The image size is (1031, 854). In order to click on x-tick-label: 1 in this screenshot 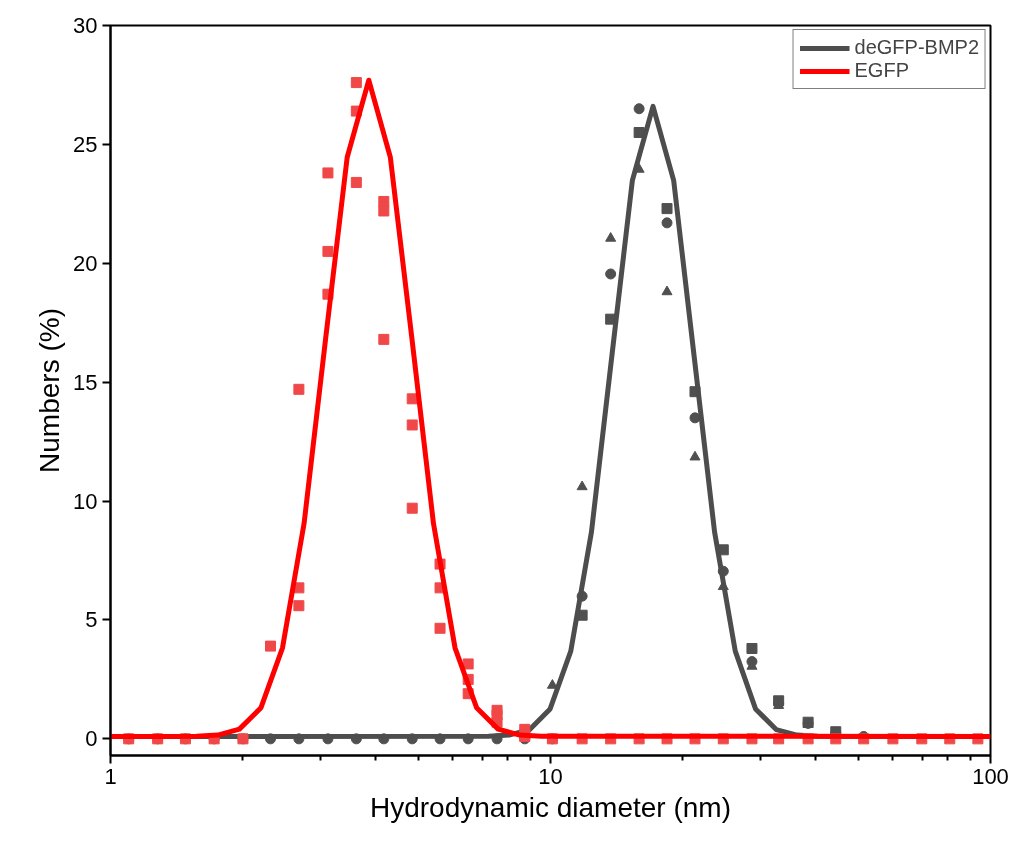, I will do `click(110, 776)`.